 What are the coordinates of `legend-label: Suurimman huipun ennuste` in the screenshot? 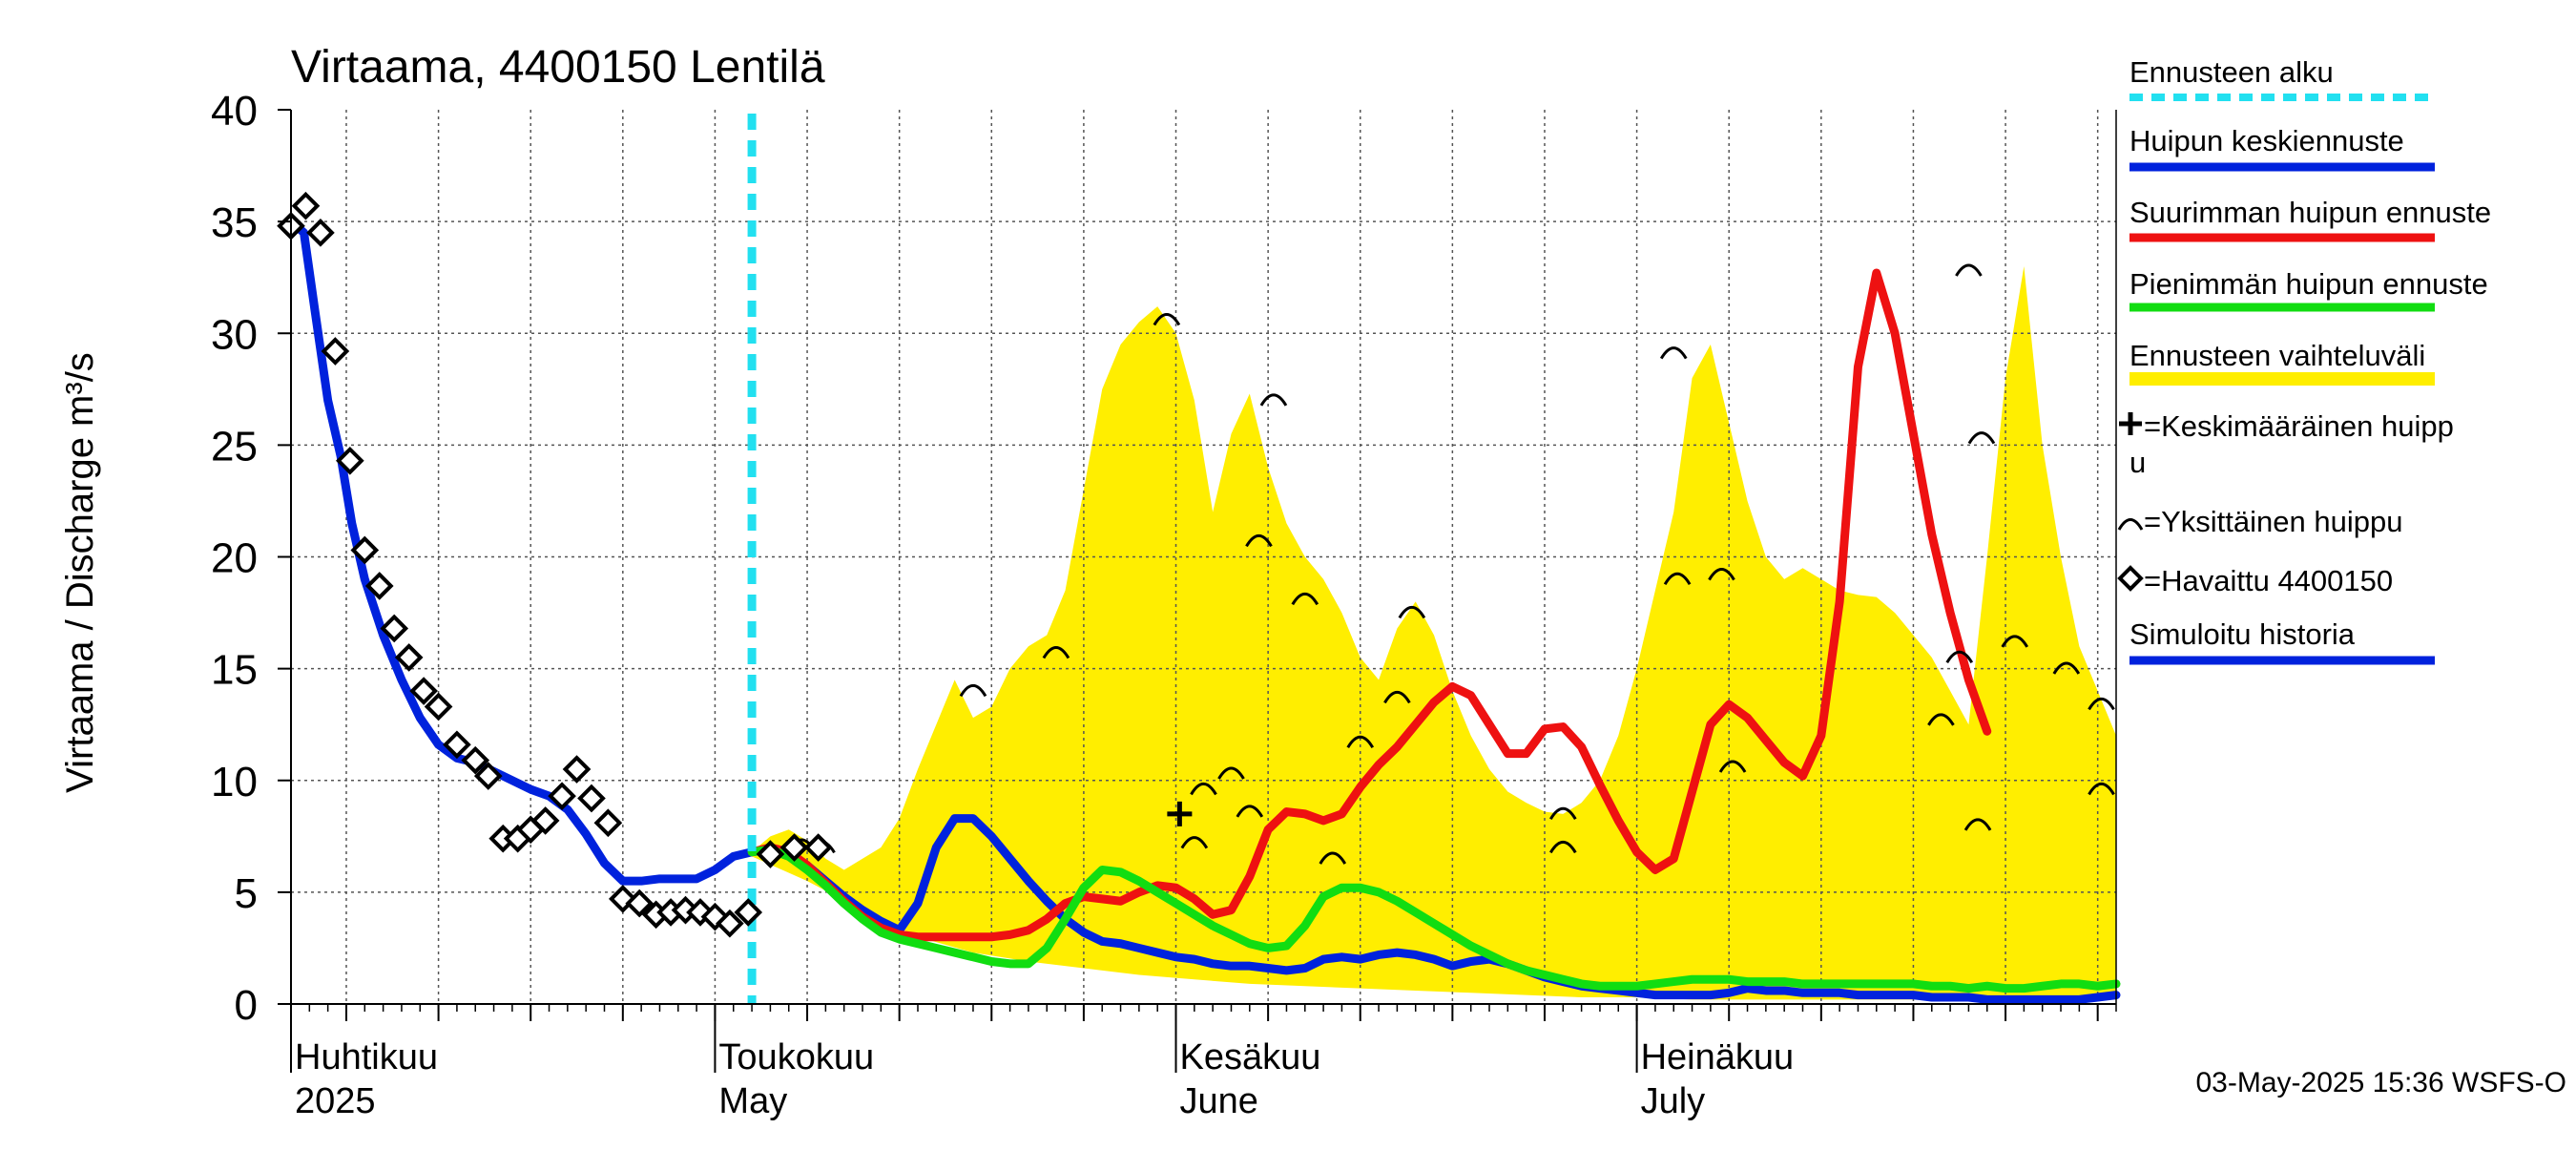 It's located at (2310, 212).